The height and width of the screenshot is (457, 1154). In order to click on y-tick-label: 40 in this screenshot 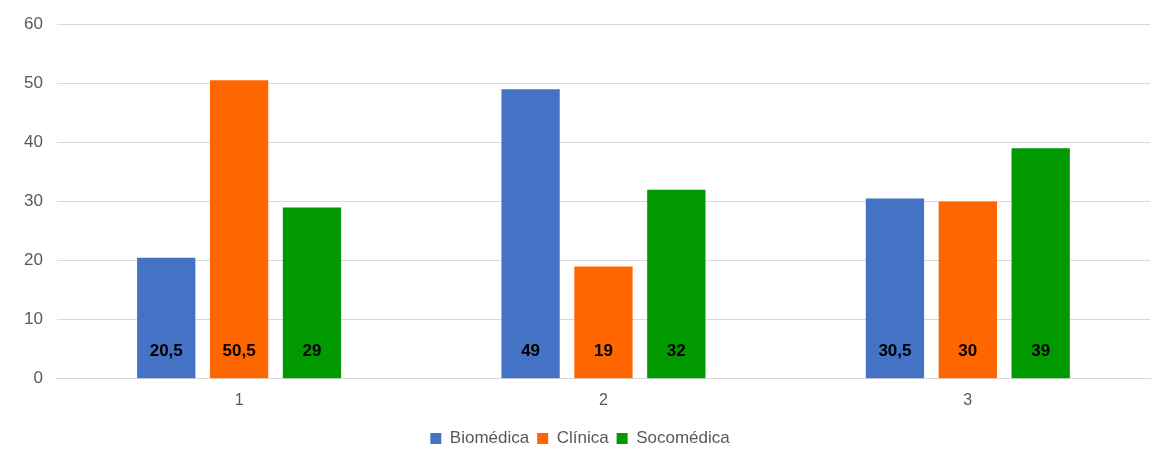, I will do `click(33, 142)`.